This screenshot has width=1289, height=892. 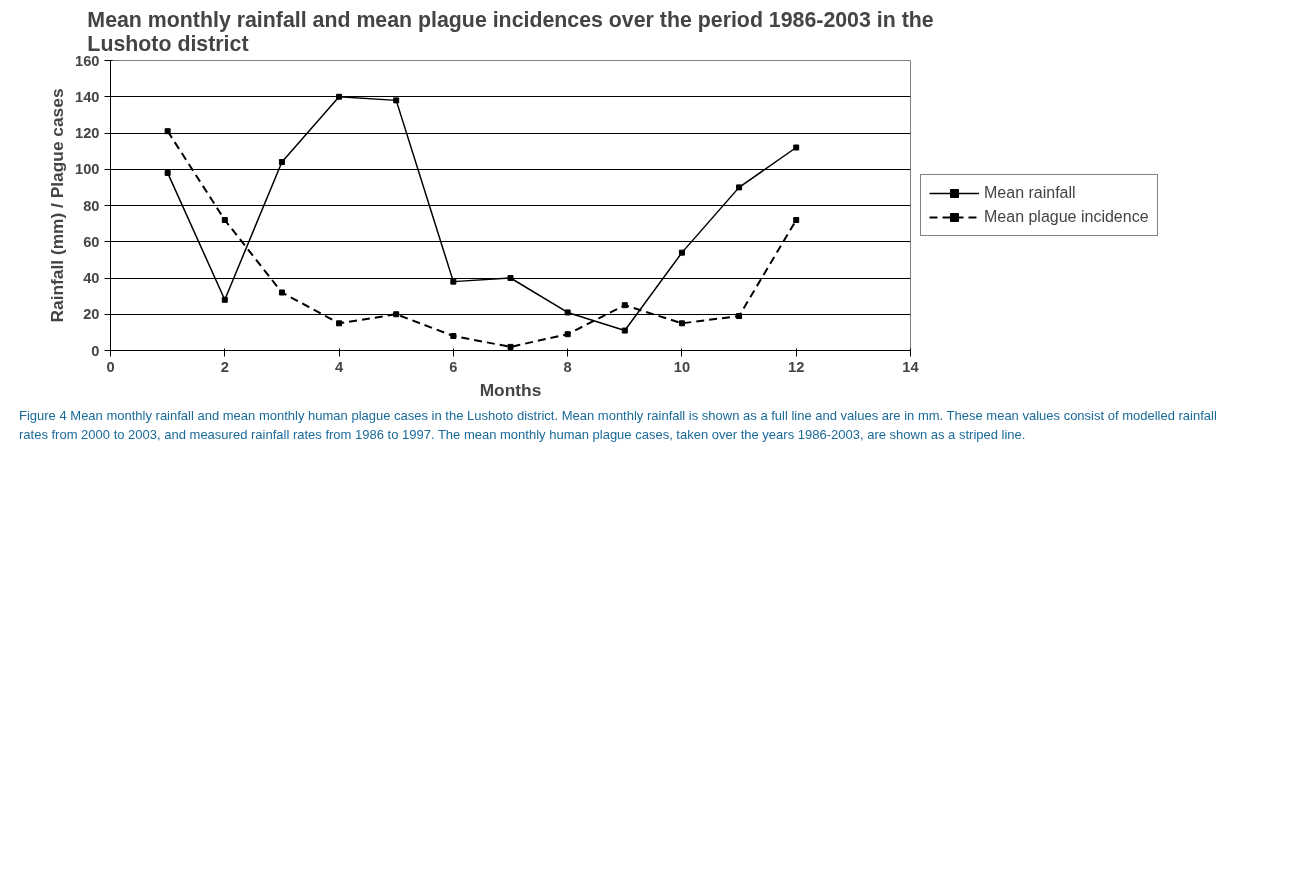 I want to click on x-axis-title: Months, so click(x=510, y=389).